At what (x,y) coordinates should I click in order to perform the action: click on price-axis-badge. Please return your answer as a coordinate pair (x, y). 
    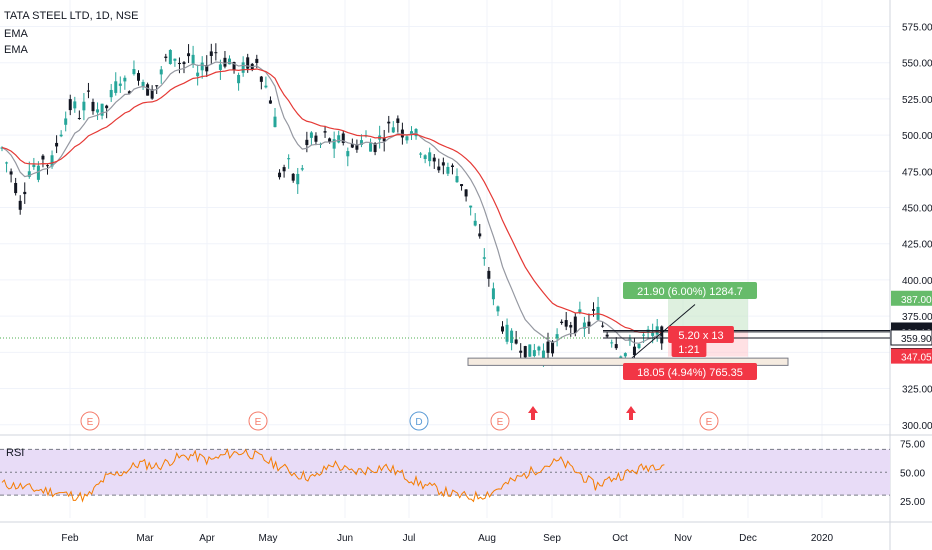
    Looking at the image, I should click on (911, 337).